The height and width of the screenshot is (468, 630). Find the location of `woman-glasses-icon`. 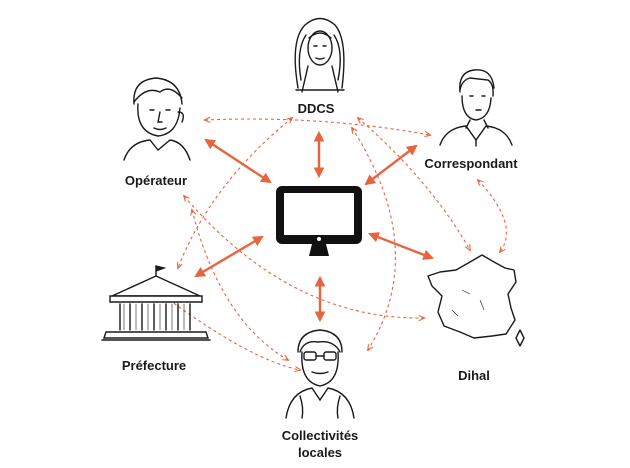

woman-glasses-icon is located at coordinates (320, 374).